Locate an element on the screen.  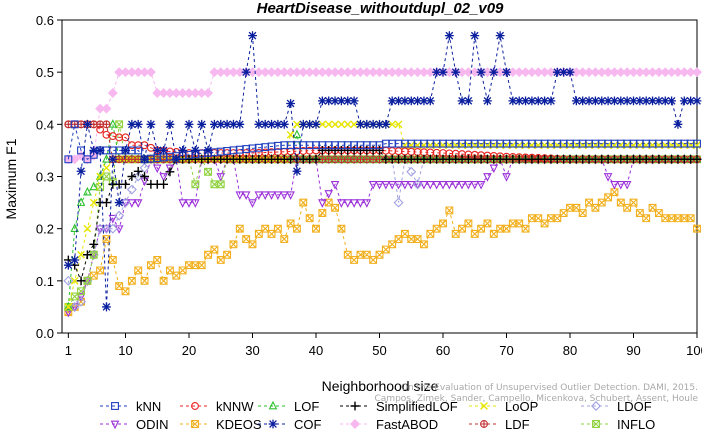
x-tick-label: 10 is located at coordinates (125, 350).